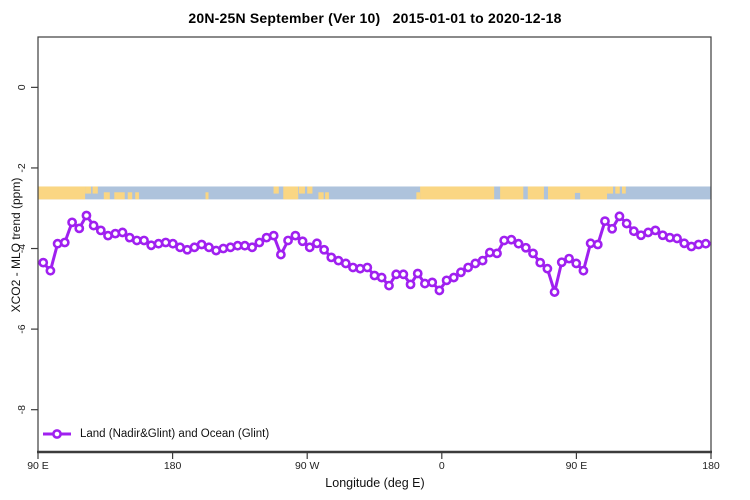 The width and height of the screenshot is (750, 500). What do you see at coordinates (175, 434) in the screenshot?
I see `legend-label: Land (Nadir&Glint) and Ocean (Glint)` at bounding box center [175, 434].